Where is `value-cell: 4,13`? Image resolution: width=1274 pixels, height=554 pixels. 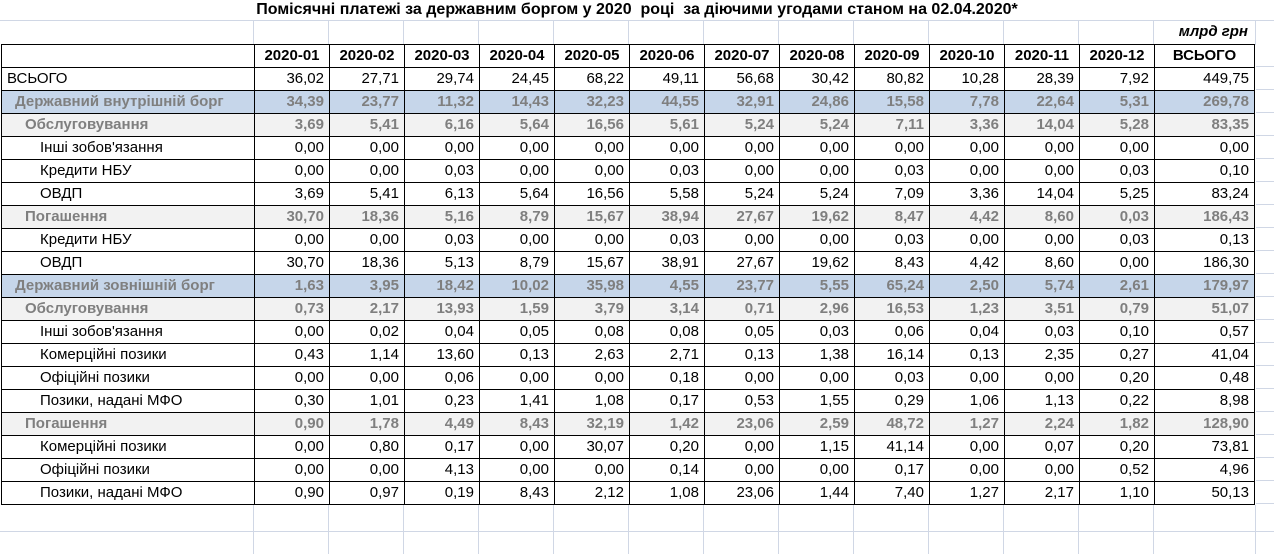 value-cell: 4,13 is located at coordinates (442, 470).